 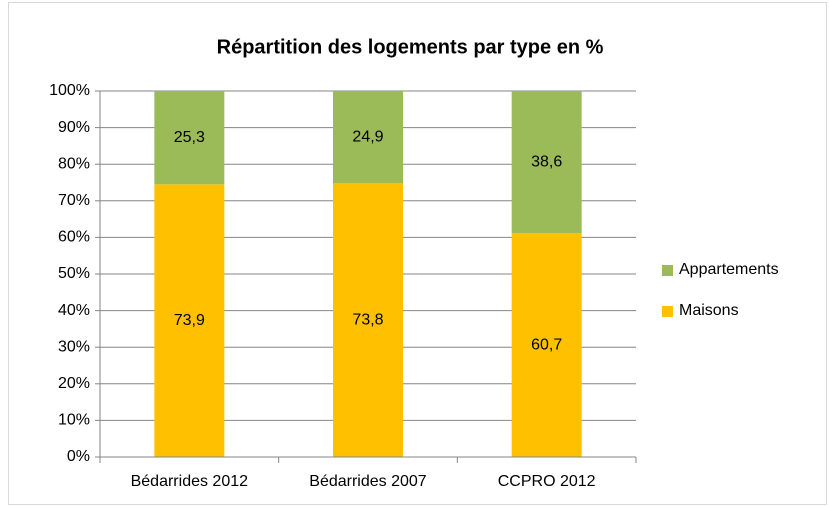 What do you see at coordinates (74, 200) in the screenshot?
I see `y-tick-label: 70%` at bounding box center [74, 200].